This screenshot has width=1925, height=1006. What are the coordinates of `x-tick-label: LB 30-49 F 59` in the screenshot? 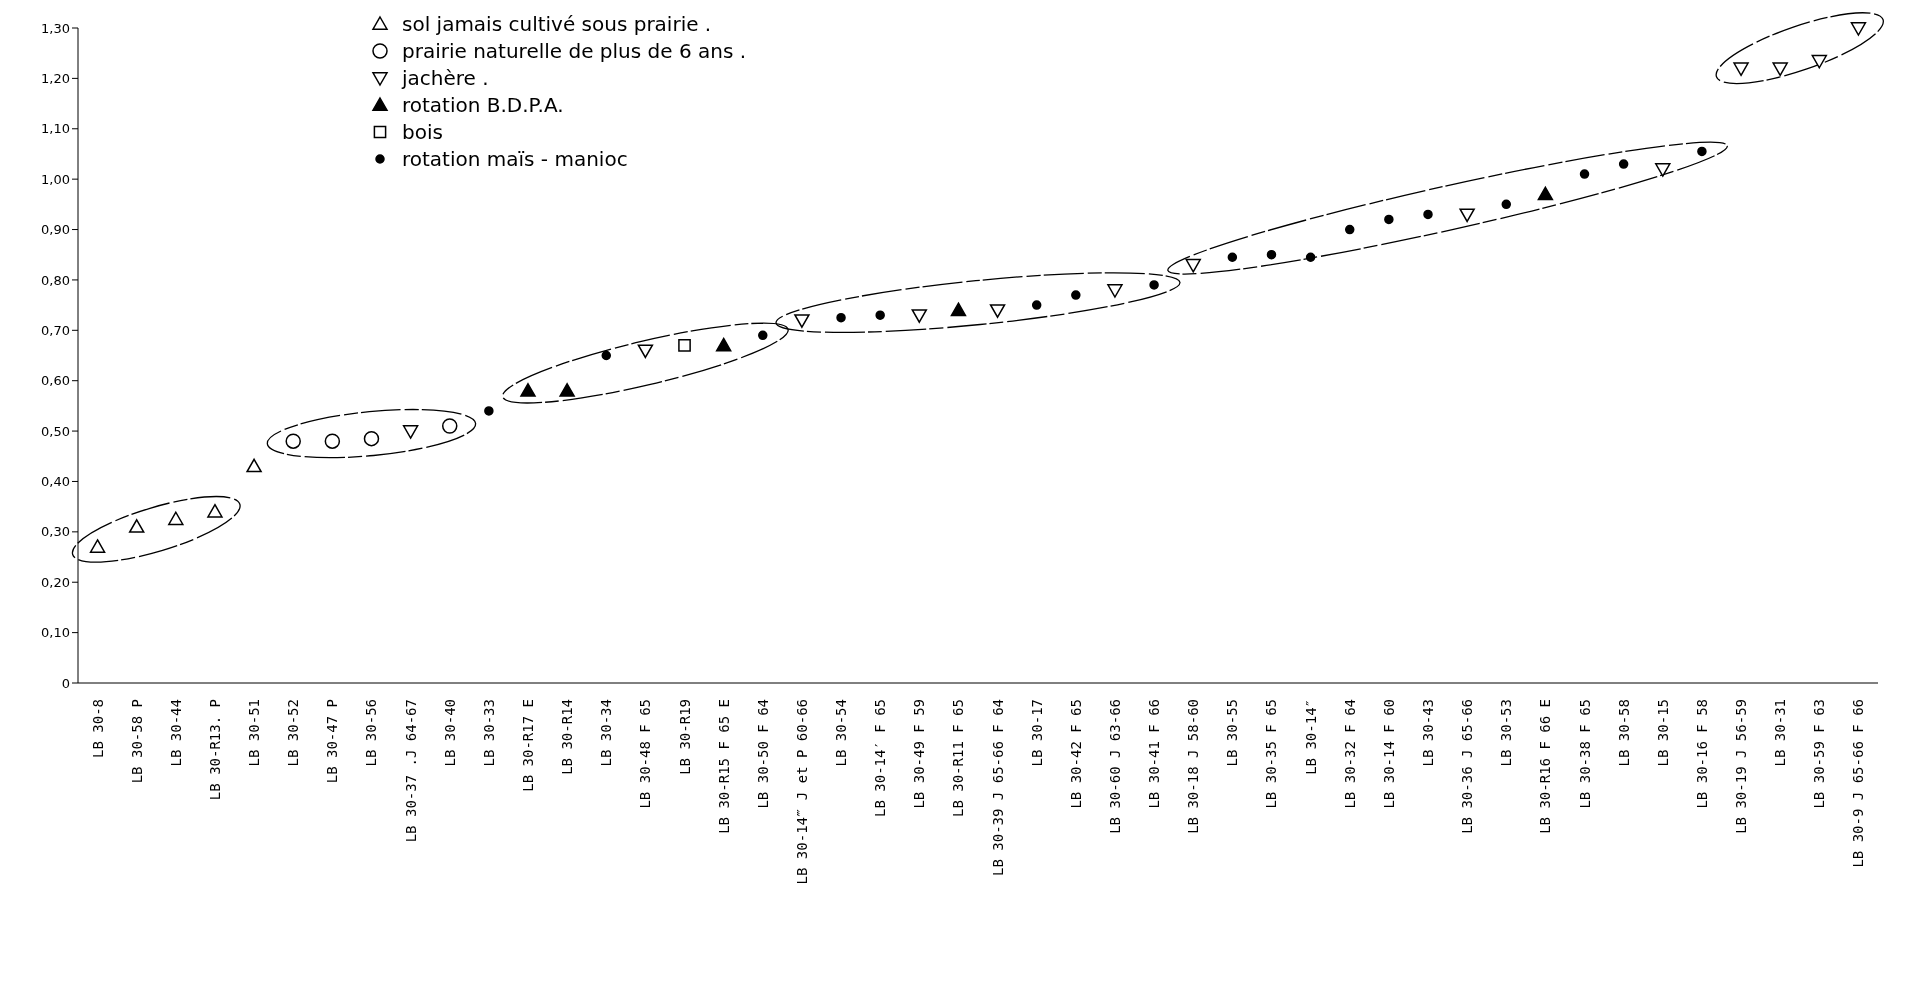 It's located at (919, 754).